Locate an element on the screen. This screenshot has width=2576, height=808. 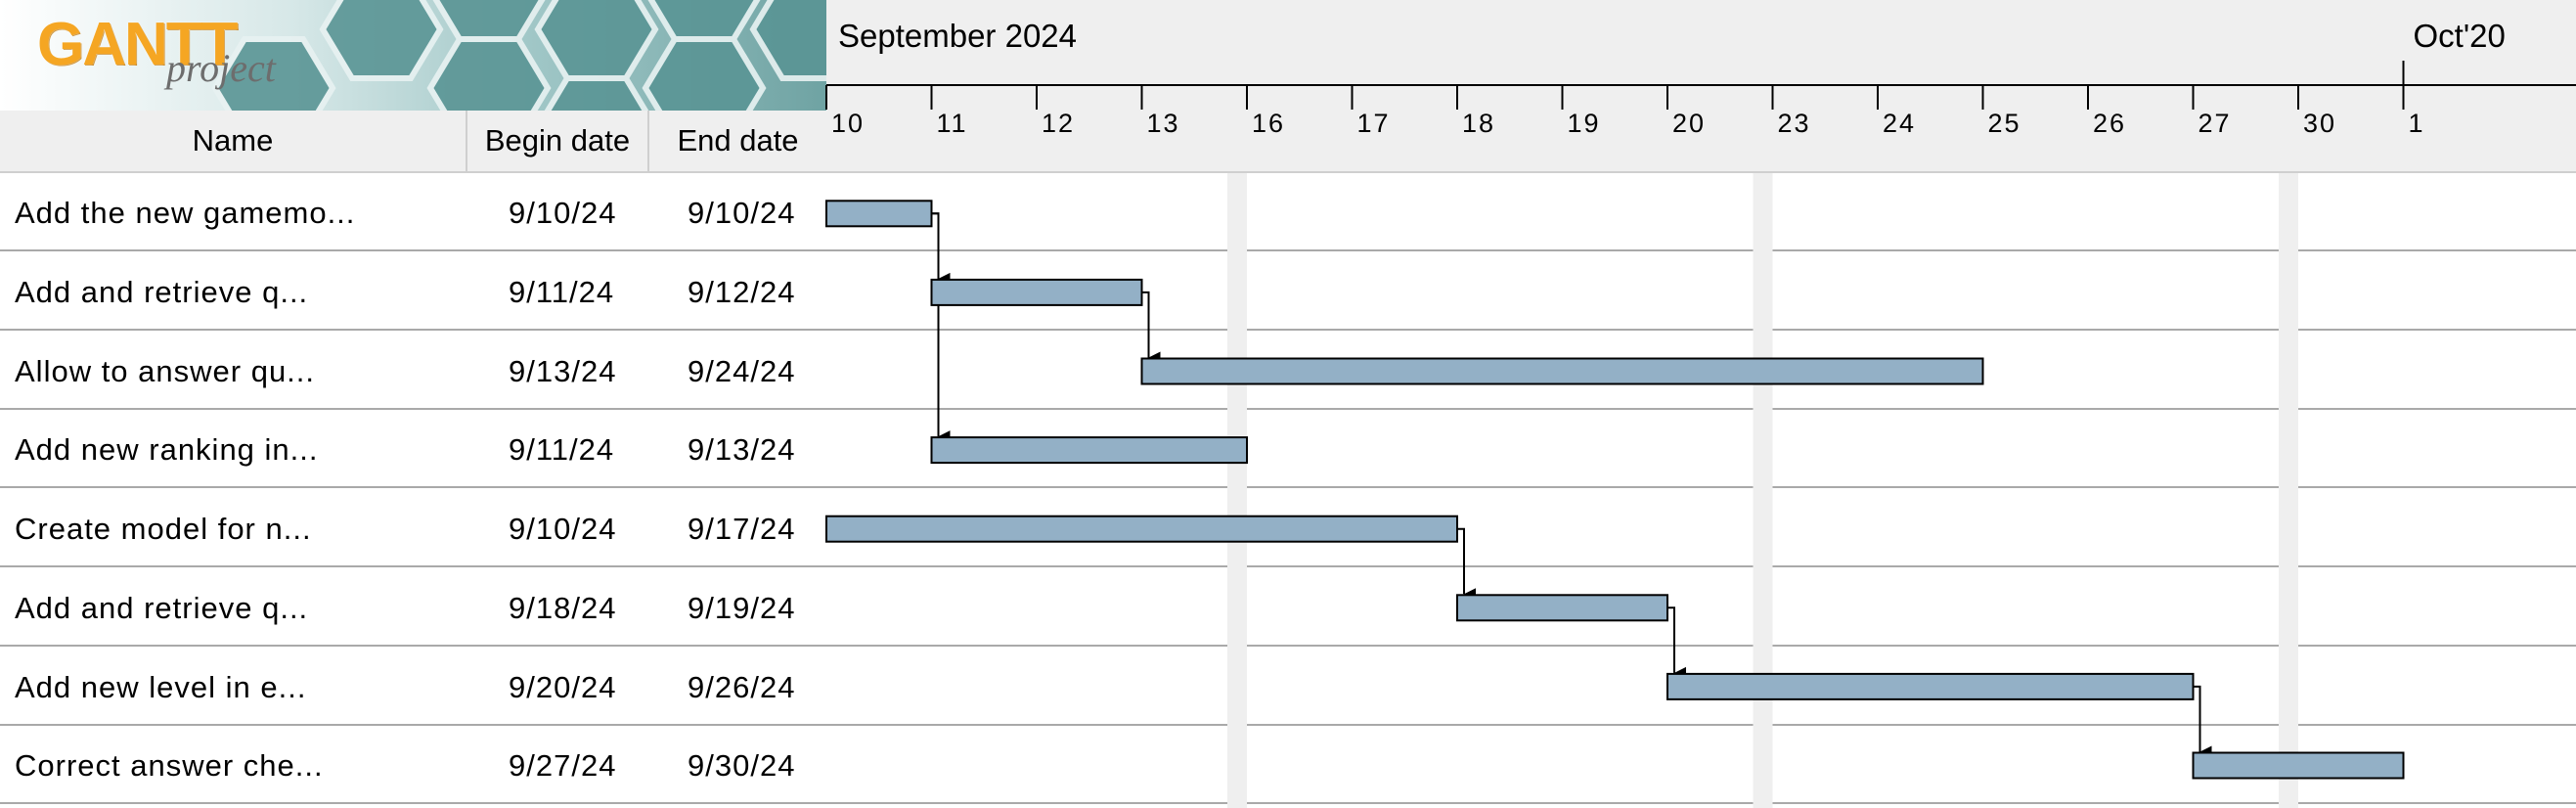
day-label: 26 is located at coordinates (2109, 123).